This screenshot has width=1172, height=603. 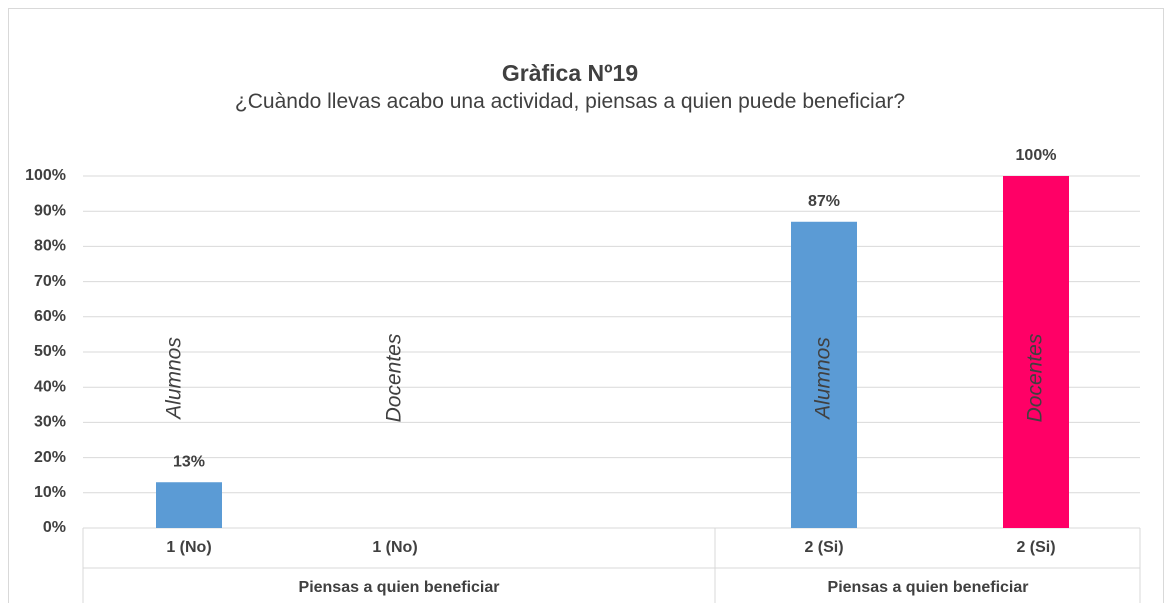 I want to click on y-tick-label: 20%, so click(x=50, y=457).